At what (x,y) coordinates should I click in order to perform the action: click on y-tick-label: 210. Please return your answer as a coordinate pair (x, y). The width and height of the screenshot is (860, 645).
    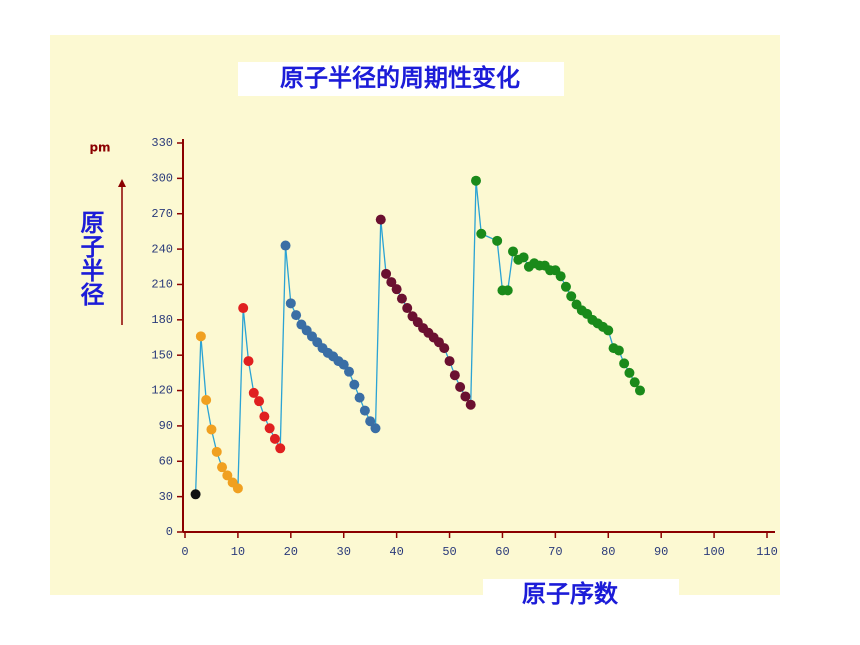
    Looking at the image, I should click on (162, 285).